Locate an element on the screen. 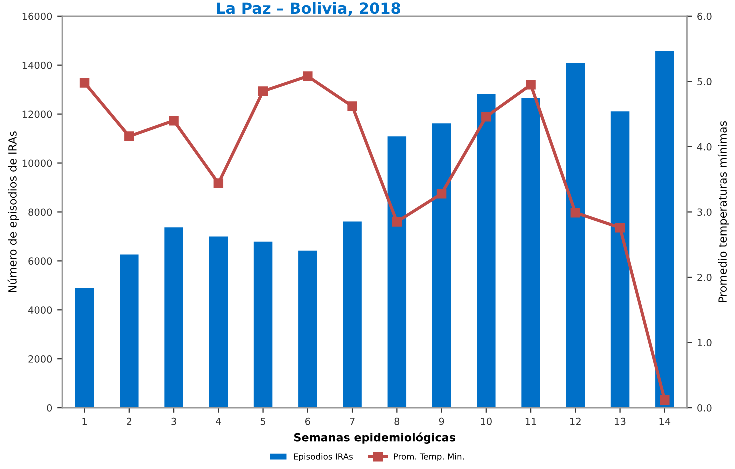  x-tick-label: 2 is located at coordinates (129, 422).